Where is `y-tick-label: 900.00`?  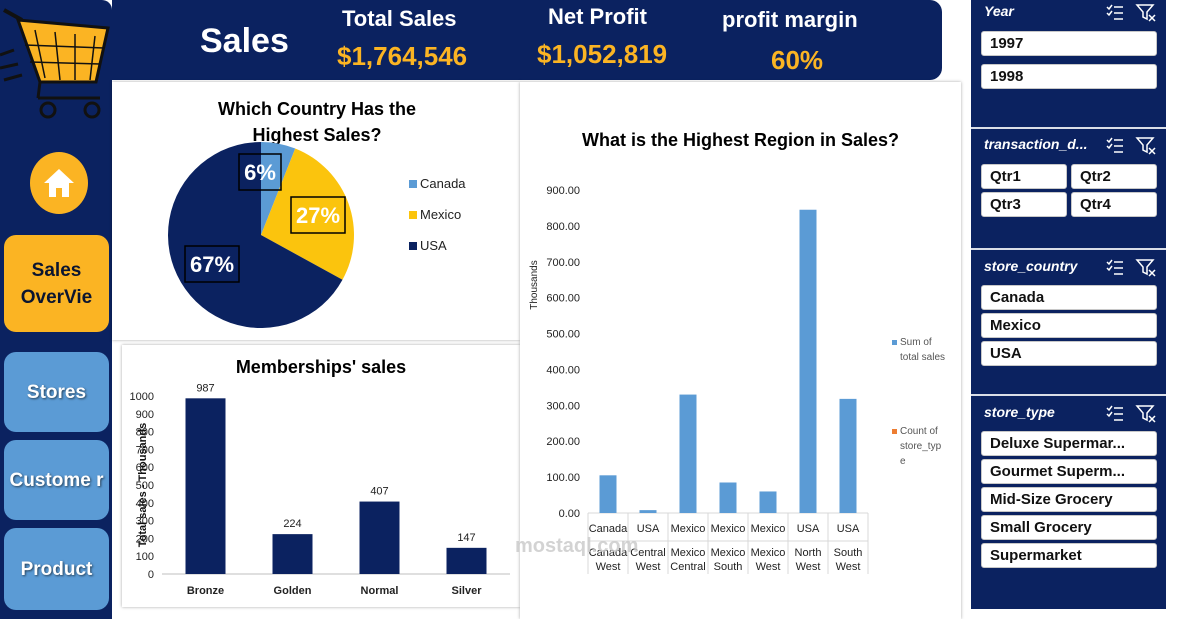 y-tick-label: 900.00 is located at coordinates (563, 191).